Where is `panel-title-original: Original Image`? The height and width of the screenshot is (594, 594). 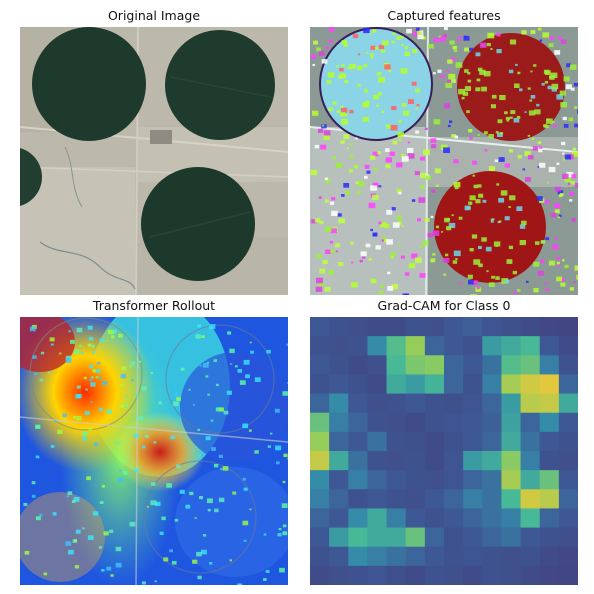 panel-title-original: Original Image is located at coordinates (154, 15).